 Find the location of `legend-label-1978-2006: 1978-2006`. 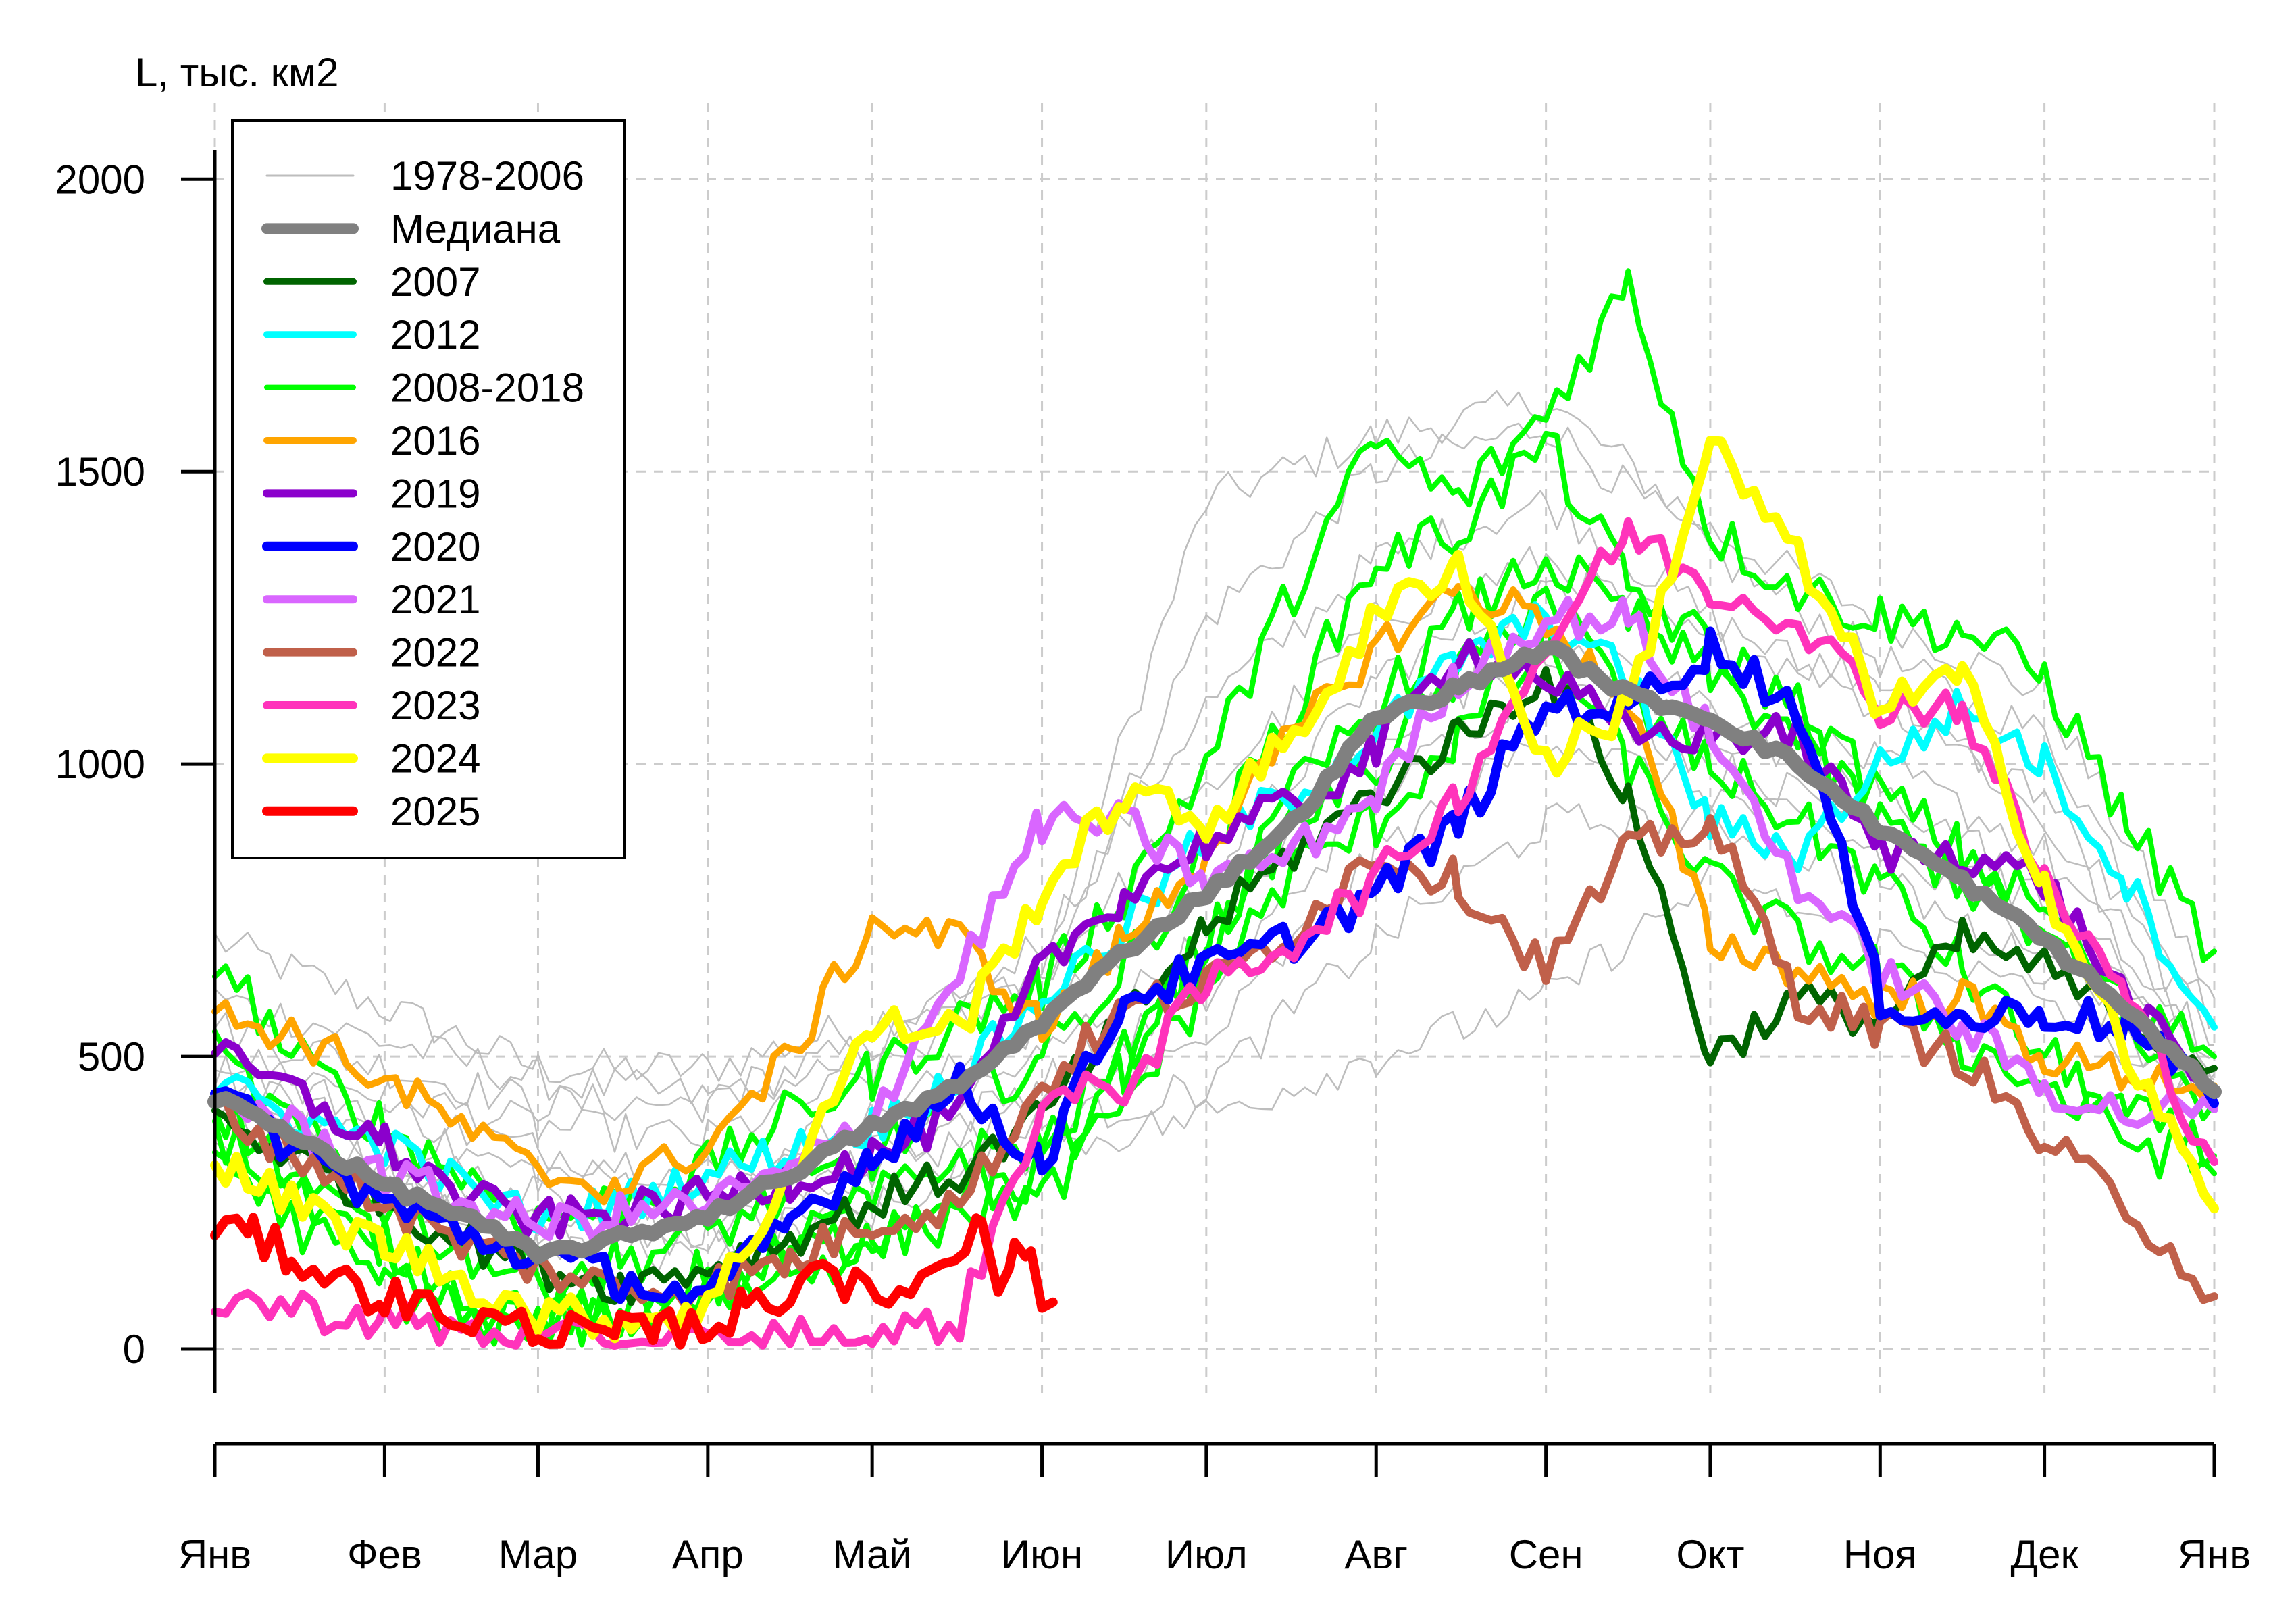

legend-label-1978-2006: 1978-2006 is located at coordinates (487, 176).